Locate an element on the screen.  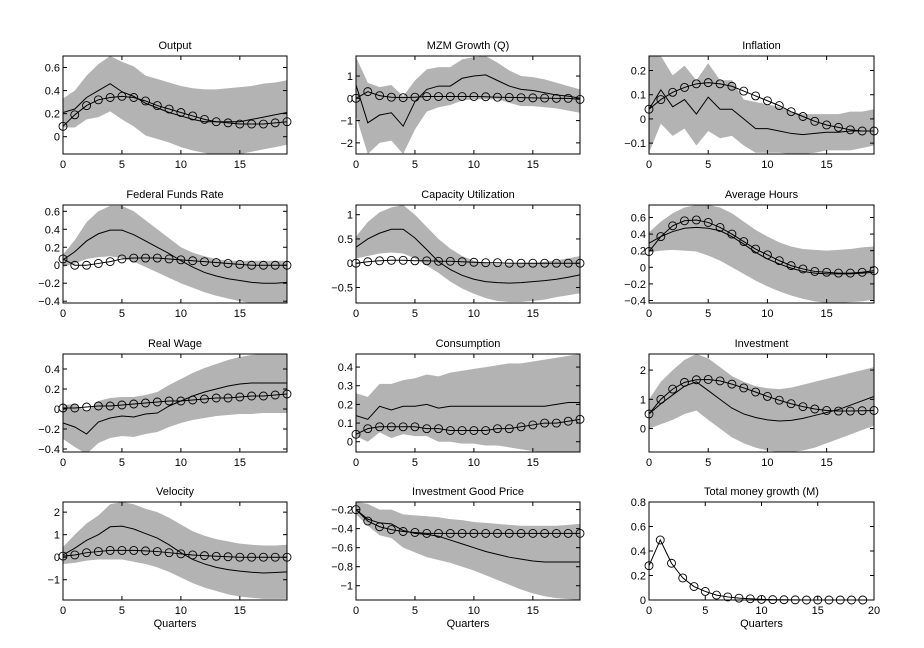
subplot-real-wage: 0 5 10 15 −0.4 −0.2 0 0.2 0.4 Real Wage is located at coordinates (165, 403).